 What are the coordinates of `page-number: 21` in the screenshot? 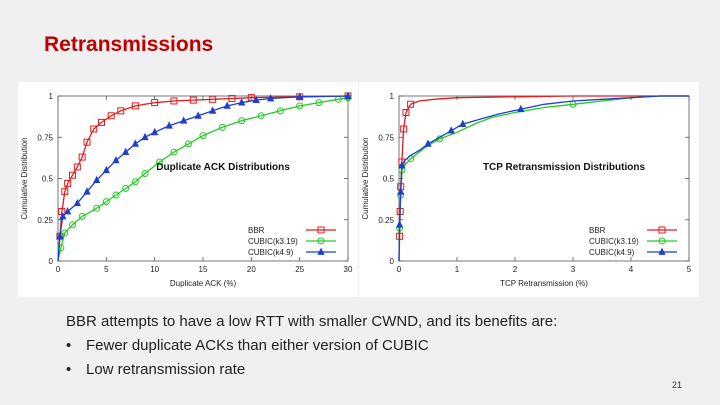 It's located at (677, 385).